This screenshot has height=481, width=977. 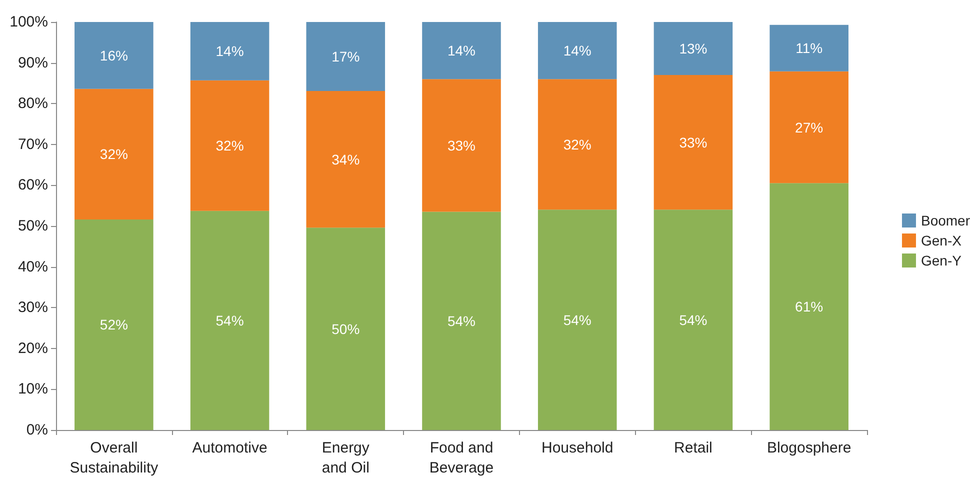 I want to click on y-tick-label: 70%, so click(x=33, y=144).